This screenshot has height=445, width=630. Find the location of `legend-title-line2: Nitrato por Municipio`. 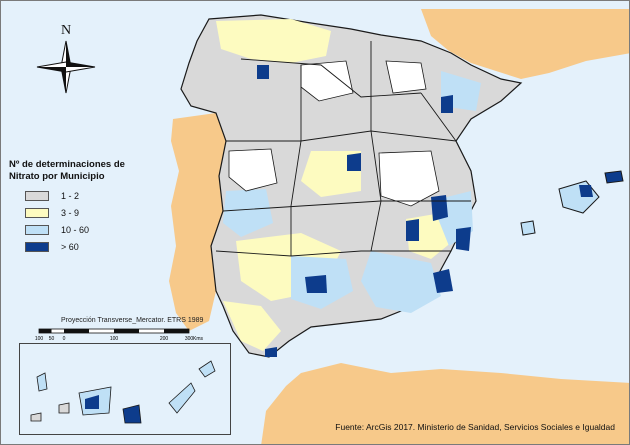

legend-title-line2: Nitrato por Municipio is located at coordinates (57, 176).